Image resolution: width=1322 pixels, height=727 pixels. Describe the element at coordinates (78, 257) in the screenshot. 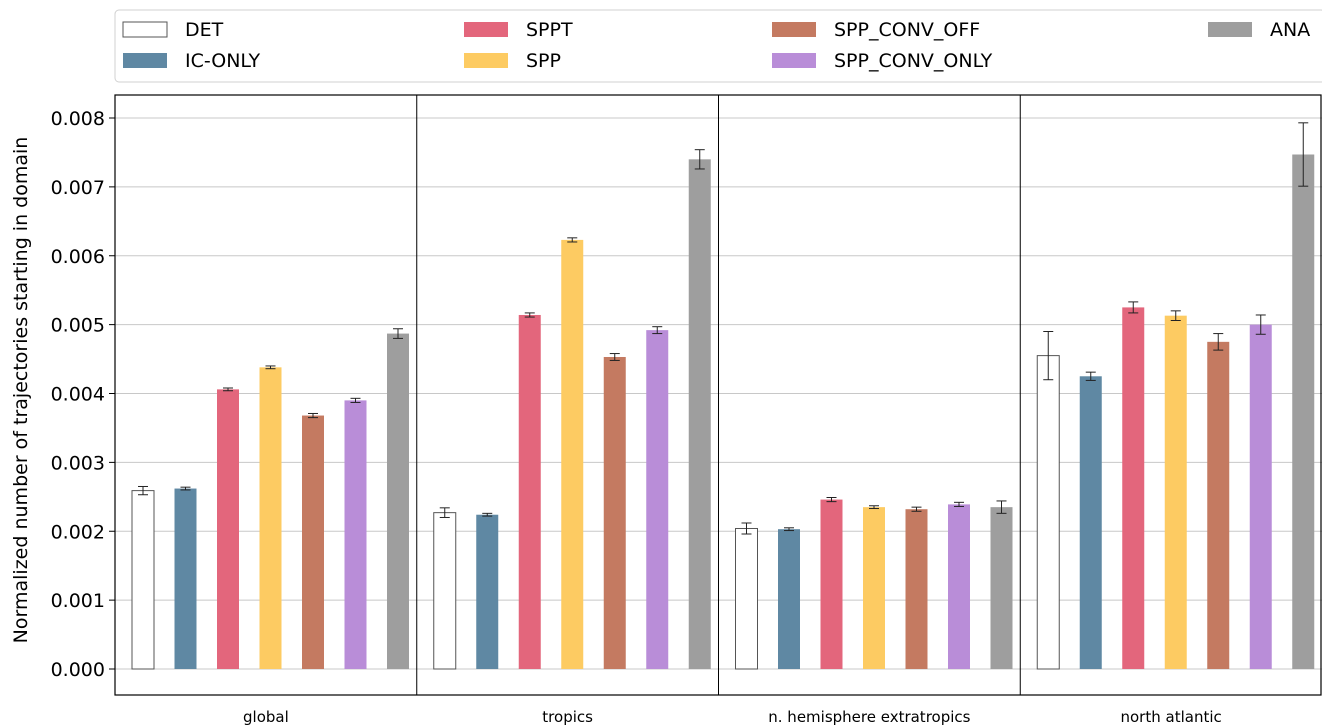

I see `y-tick-label: 0.006` at that location.